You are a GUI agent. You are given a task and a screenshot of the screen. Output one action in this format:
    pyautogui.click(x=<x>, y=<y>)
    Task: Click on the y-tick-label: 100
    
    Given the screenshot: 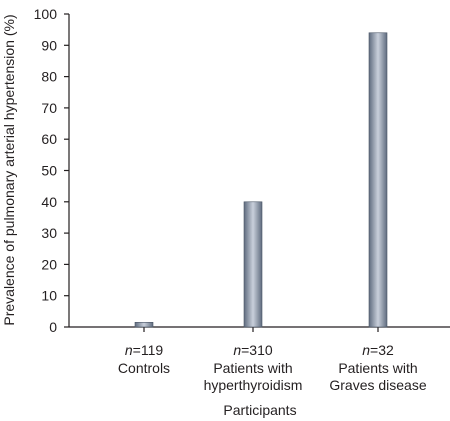 What is the action you would take?
    pyautogui.click(x=46, y=14)
    